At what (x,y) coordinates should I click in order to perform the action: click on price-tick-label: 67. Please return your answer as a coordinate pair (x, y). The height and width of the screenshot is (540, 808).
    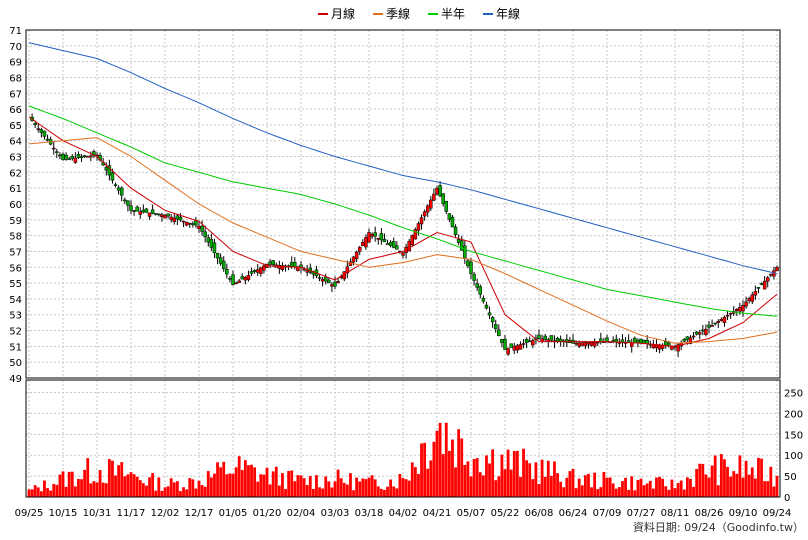
    Looking at the image, I should click on (15, 94).